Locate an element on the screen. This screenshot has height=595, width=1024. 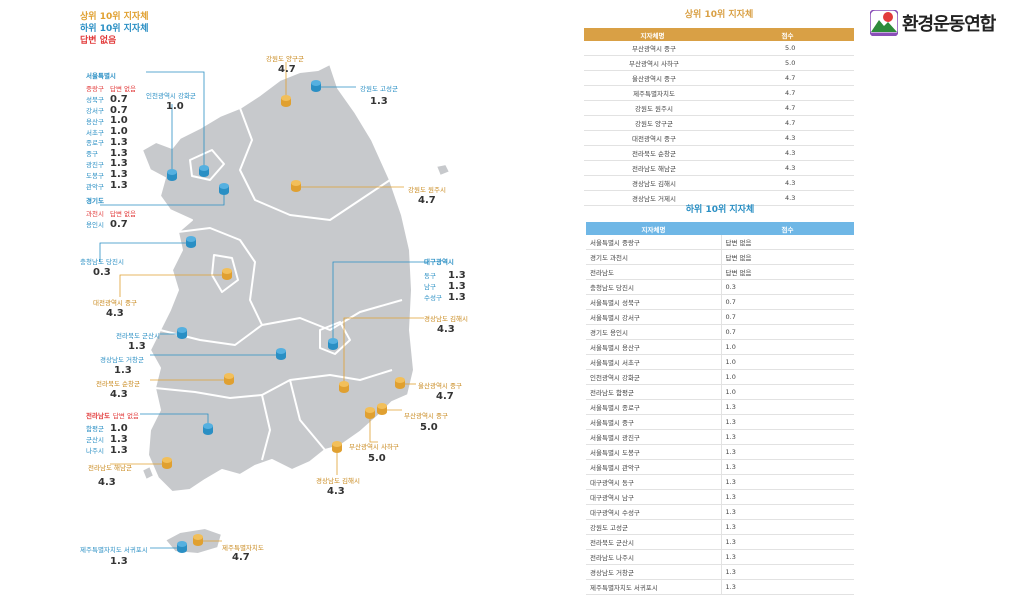
label-sunchang-name: 전라북도 순창군 is located at coordinates (118, 384).